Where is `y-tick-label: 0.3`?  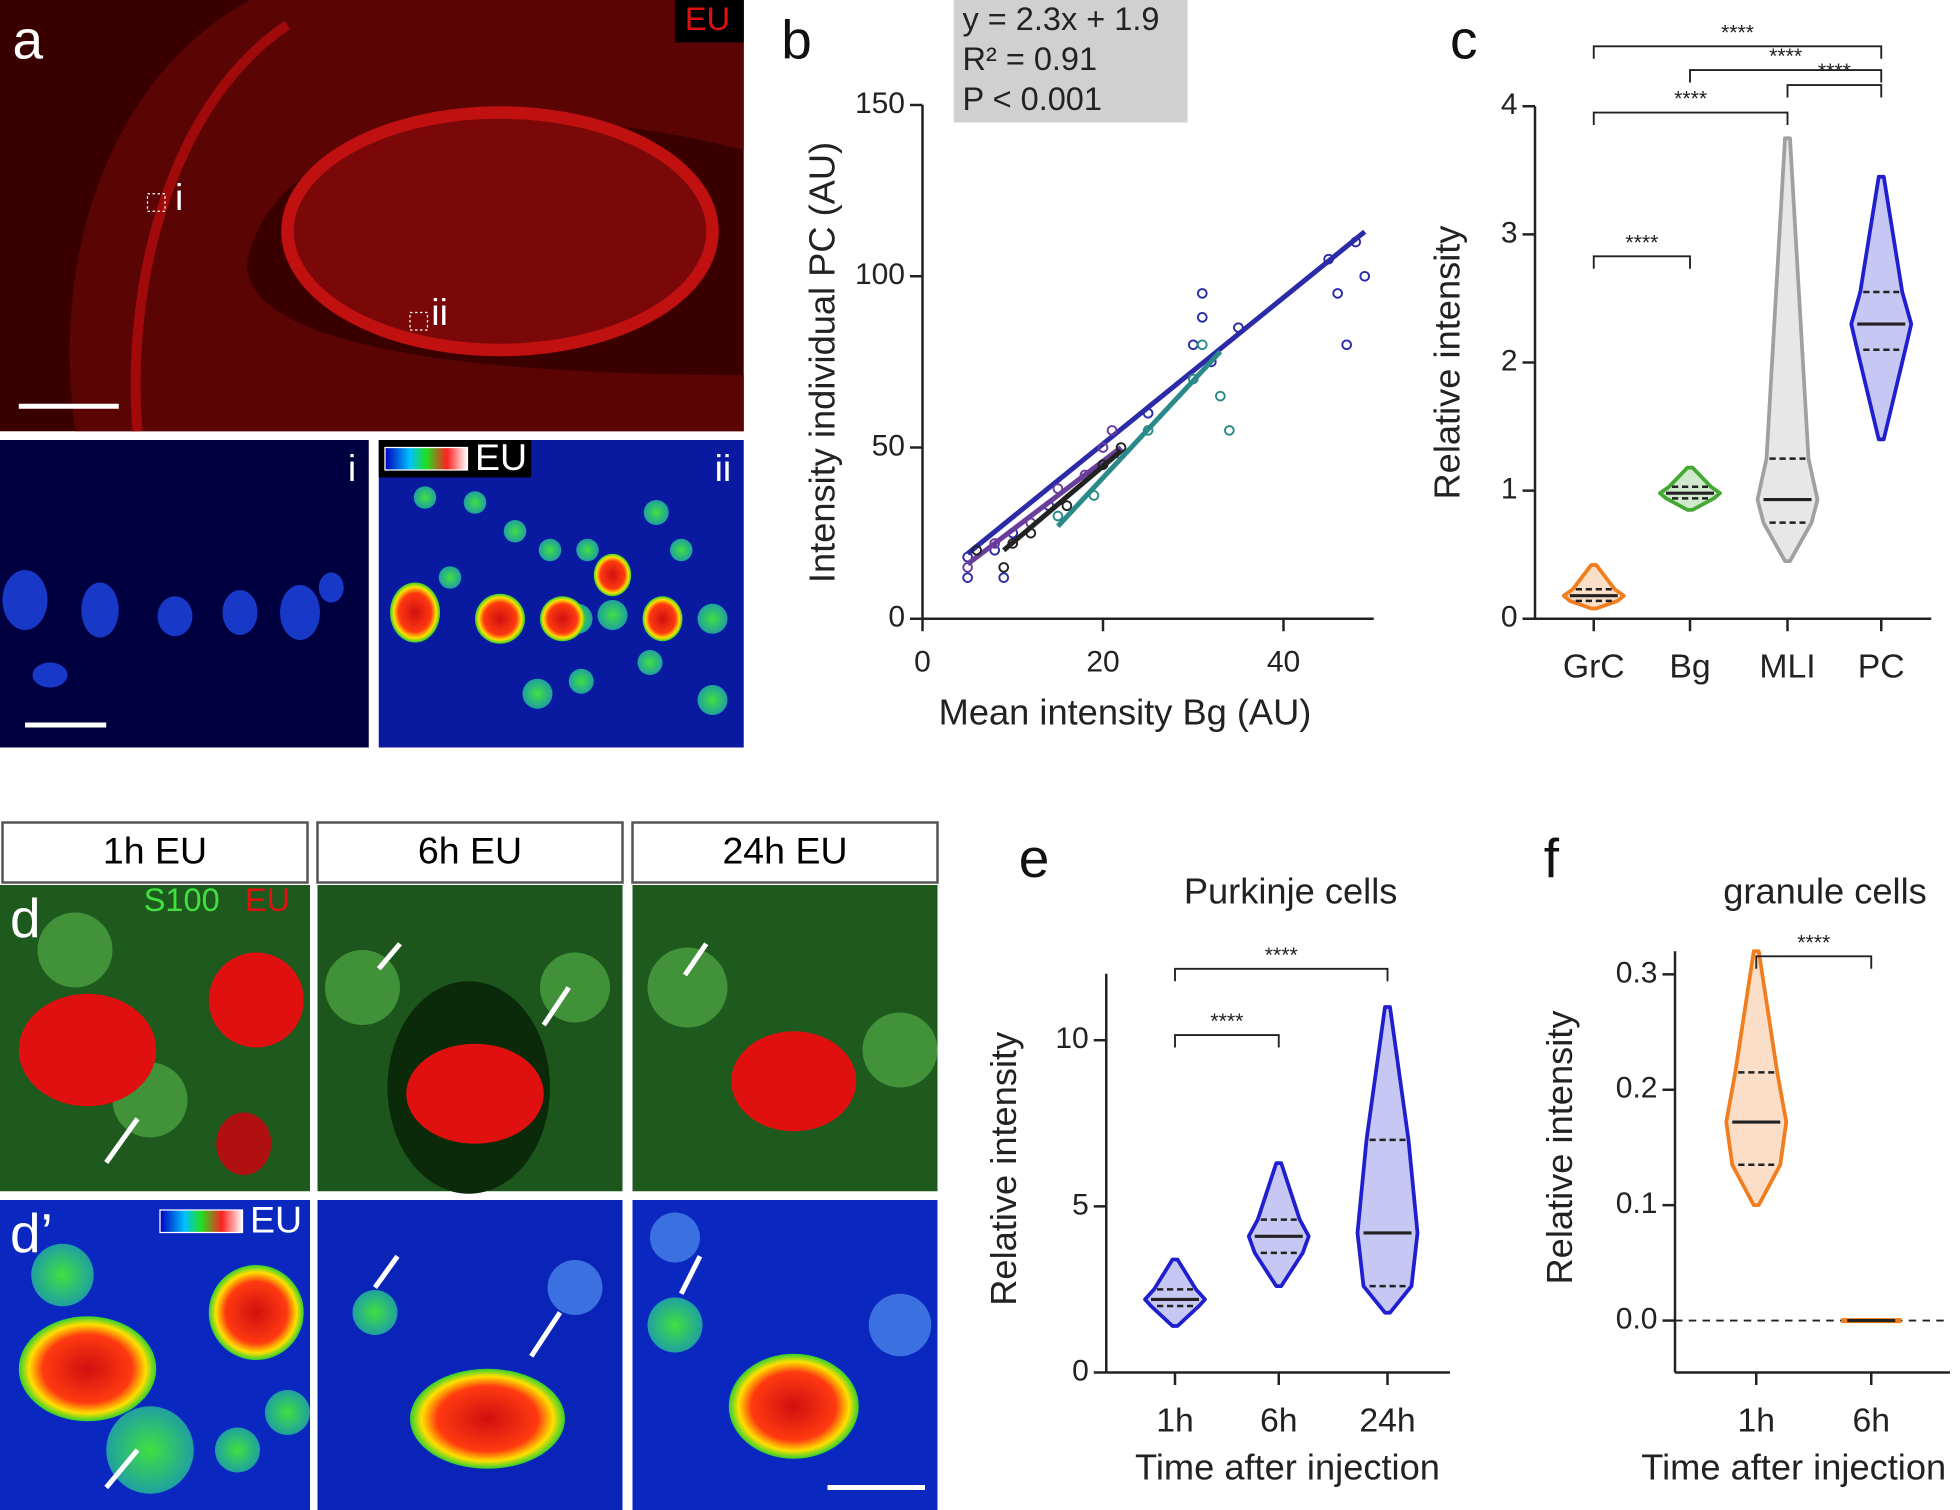
y-tick-label: 0.3 is located at coordinates (1637, 972).